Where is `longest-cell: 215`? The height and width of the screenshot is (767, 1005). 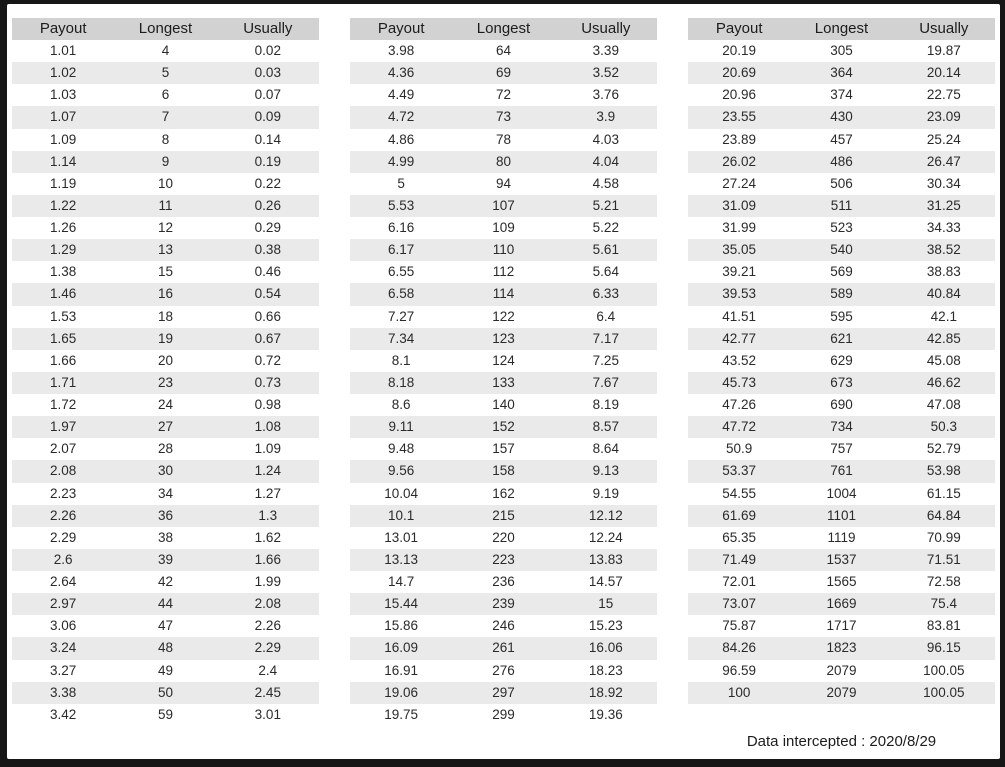 longest-cell: 215 is located at coordinates (503, 515).